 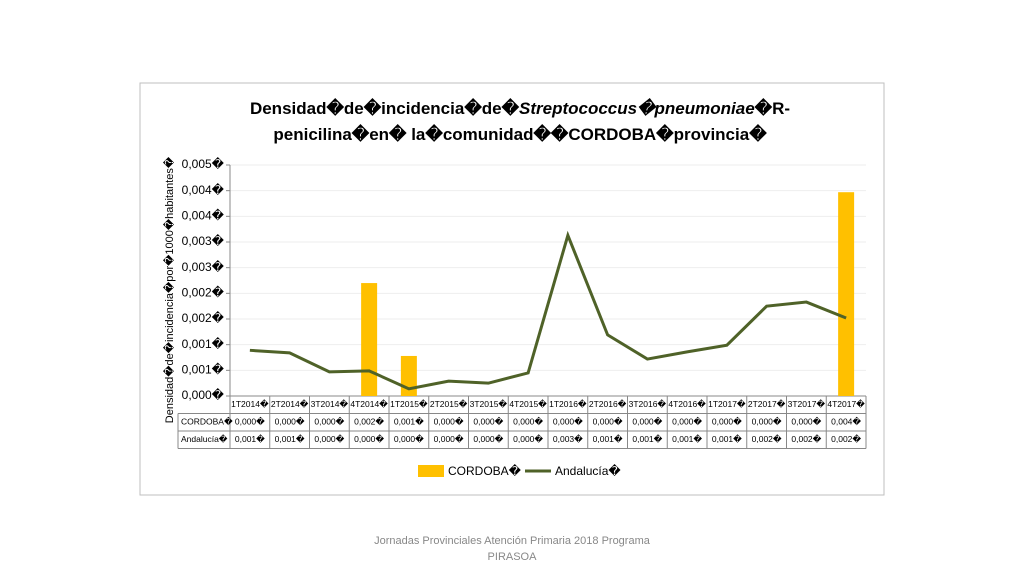 What do you see at coordinates (203, 395) in the screenshot?
I see `y-tick-label: 0,000�` at bounding box center [203, 395].